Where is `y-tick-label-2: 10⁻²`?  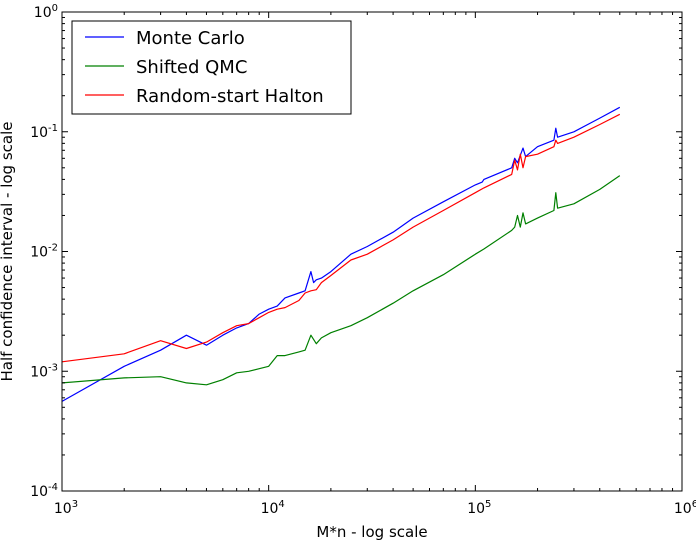
y-tick-label-2: 10⁻² is located at coordinates (44, 252).